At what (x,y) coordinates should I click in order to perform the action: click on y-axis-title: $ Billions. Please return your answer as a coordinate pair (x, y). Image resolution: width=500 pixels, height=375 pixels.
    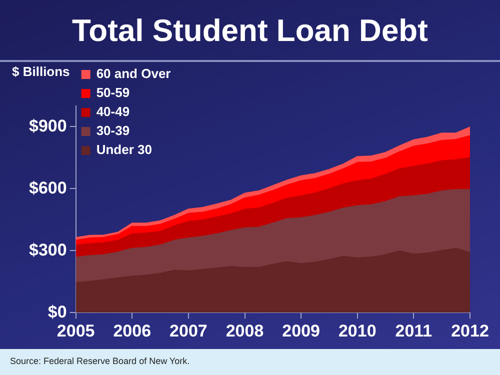
    Looking at the image, I should click on (41, 72).